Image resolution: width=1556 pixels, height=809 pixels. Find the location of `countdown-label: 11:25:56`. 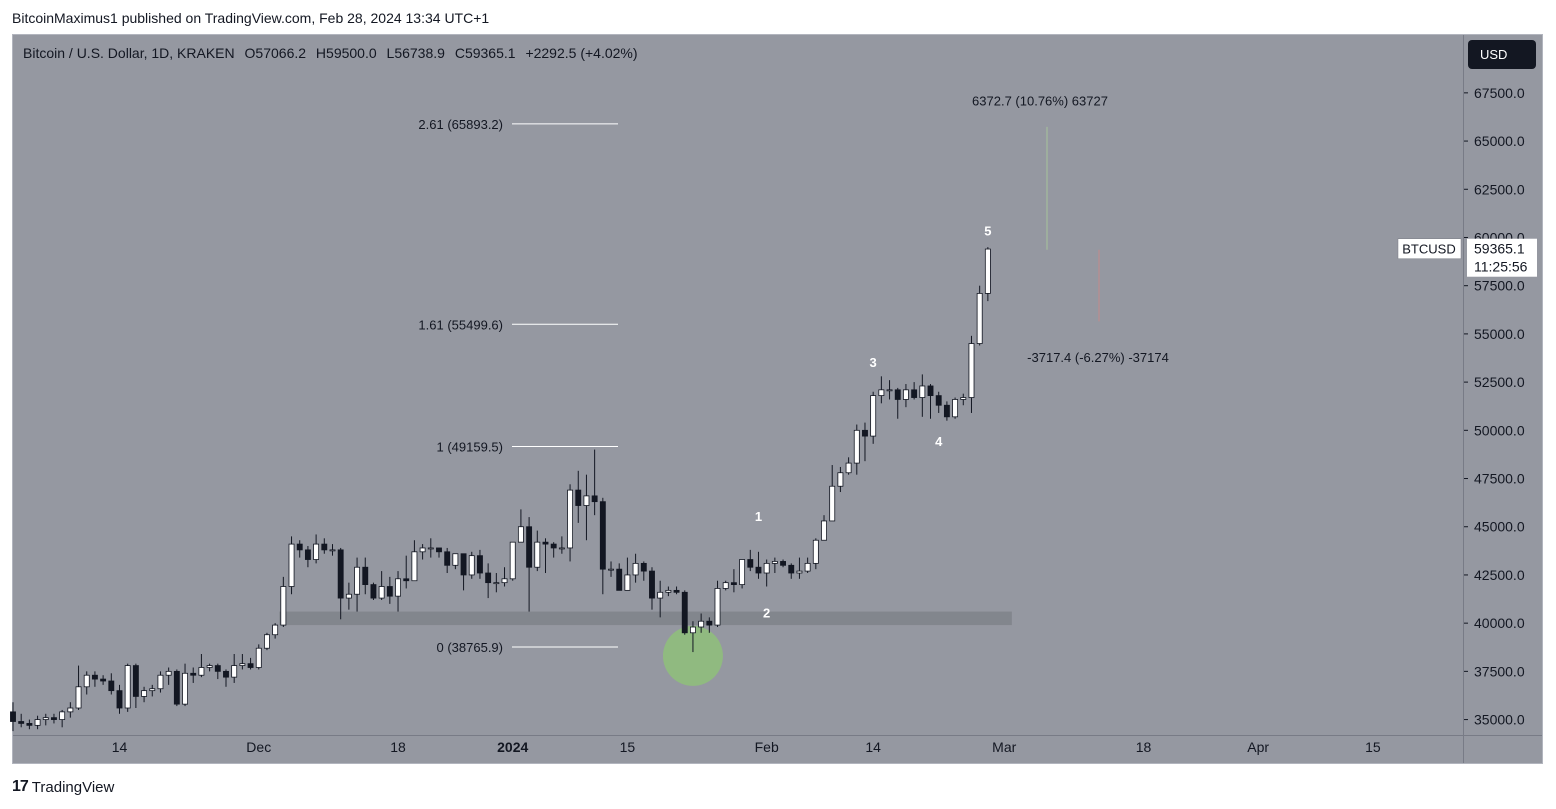

countdown-label: 11:25:56 is located at coordinates (1501, 267).